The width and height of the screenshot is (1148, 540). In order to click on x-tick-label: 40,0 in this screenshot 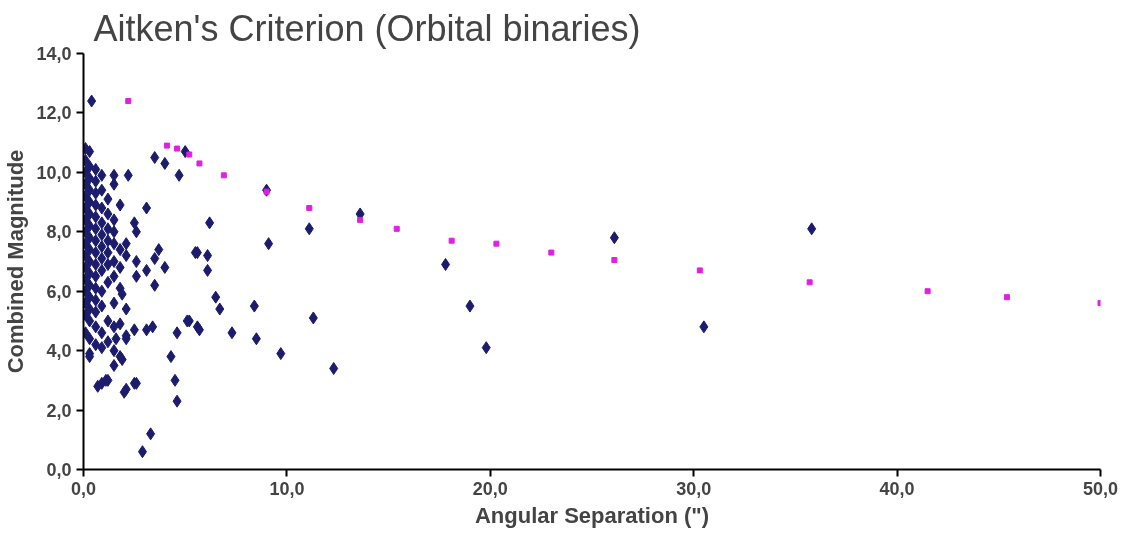, I will do `click(897, 488)`.